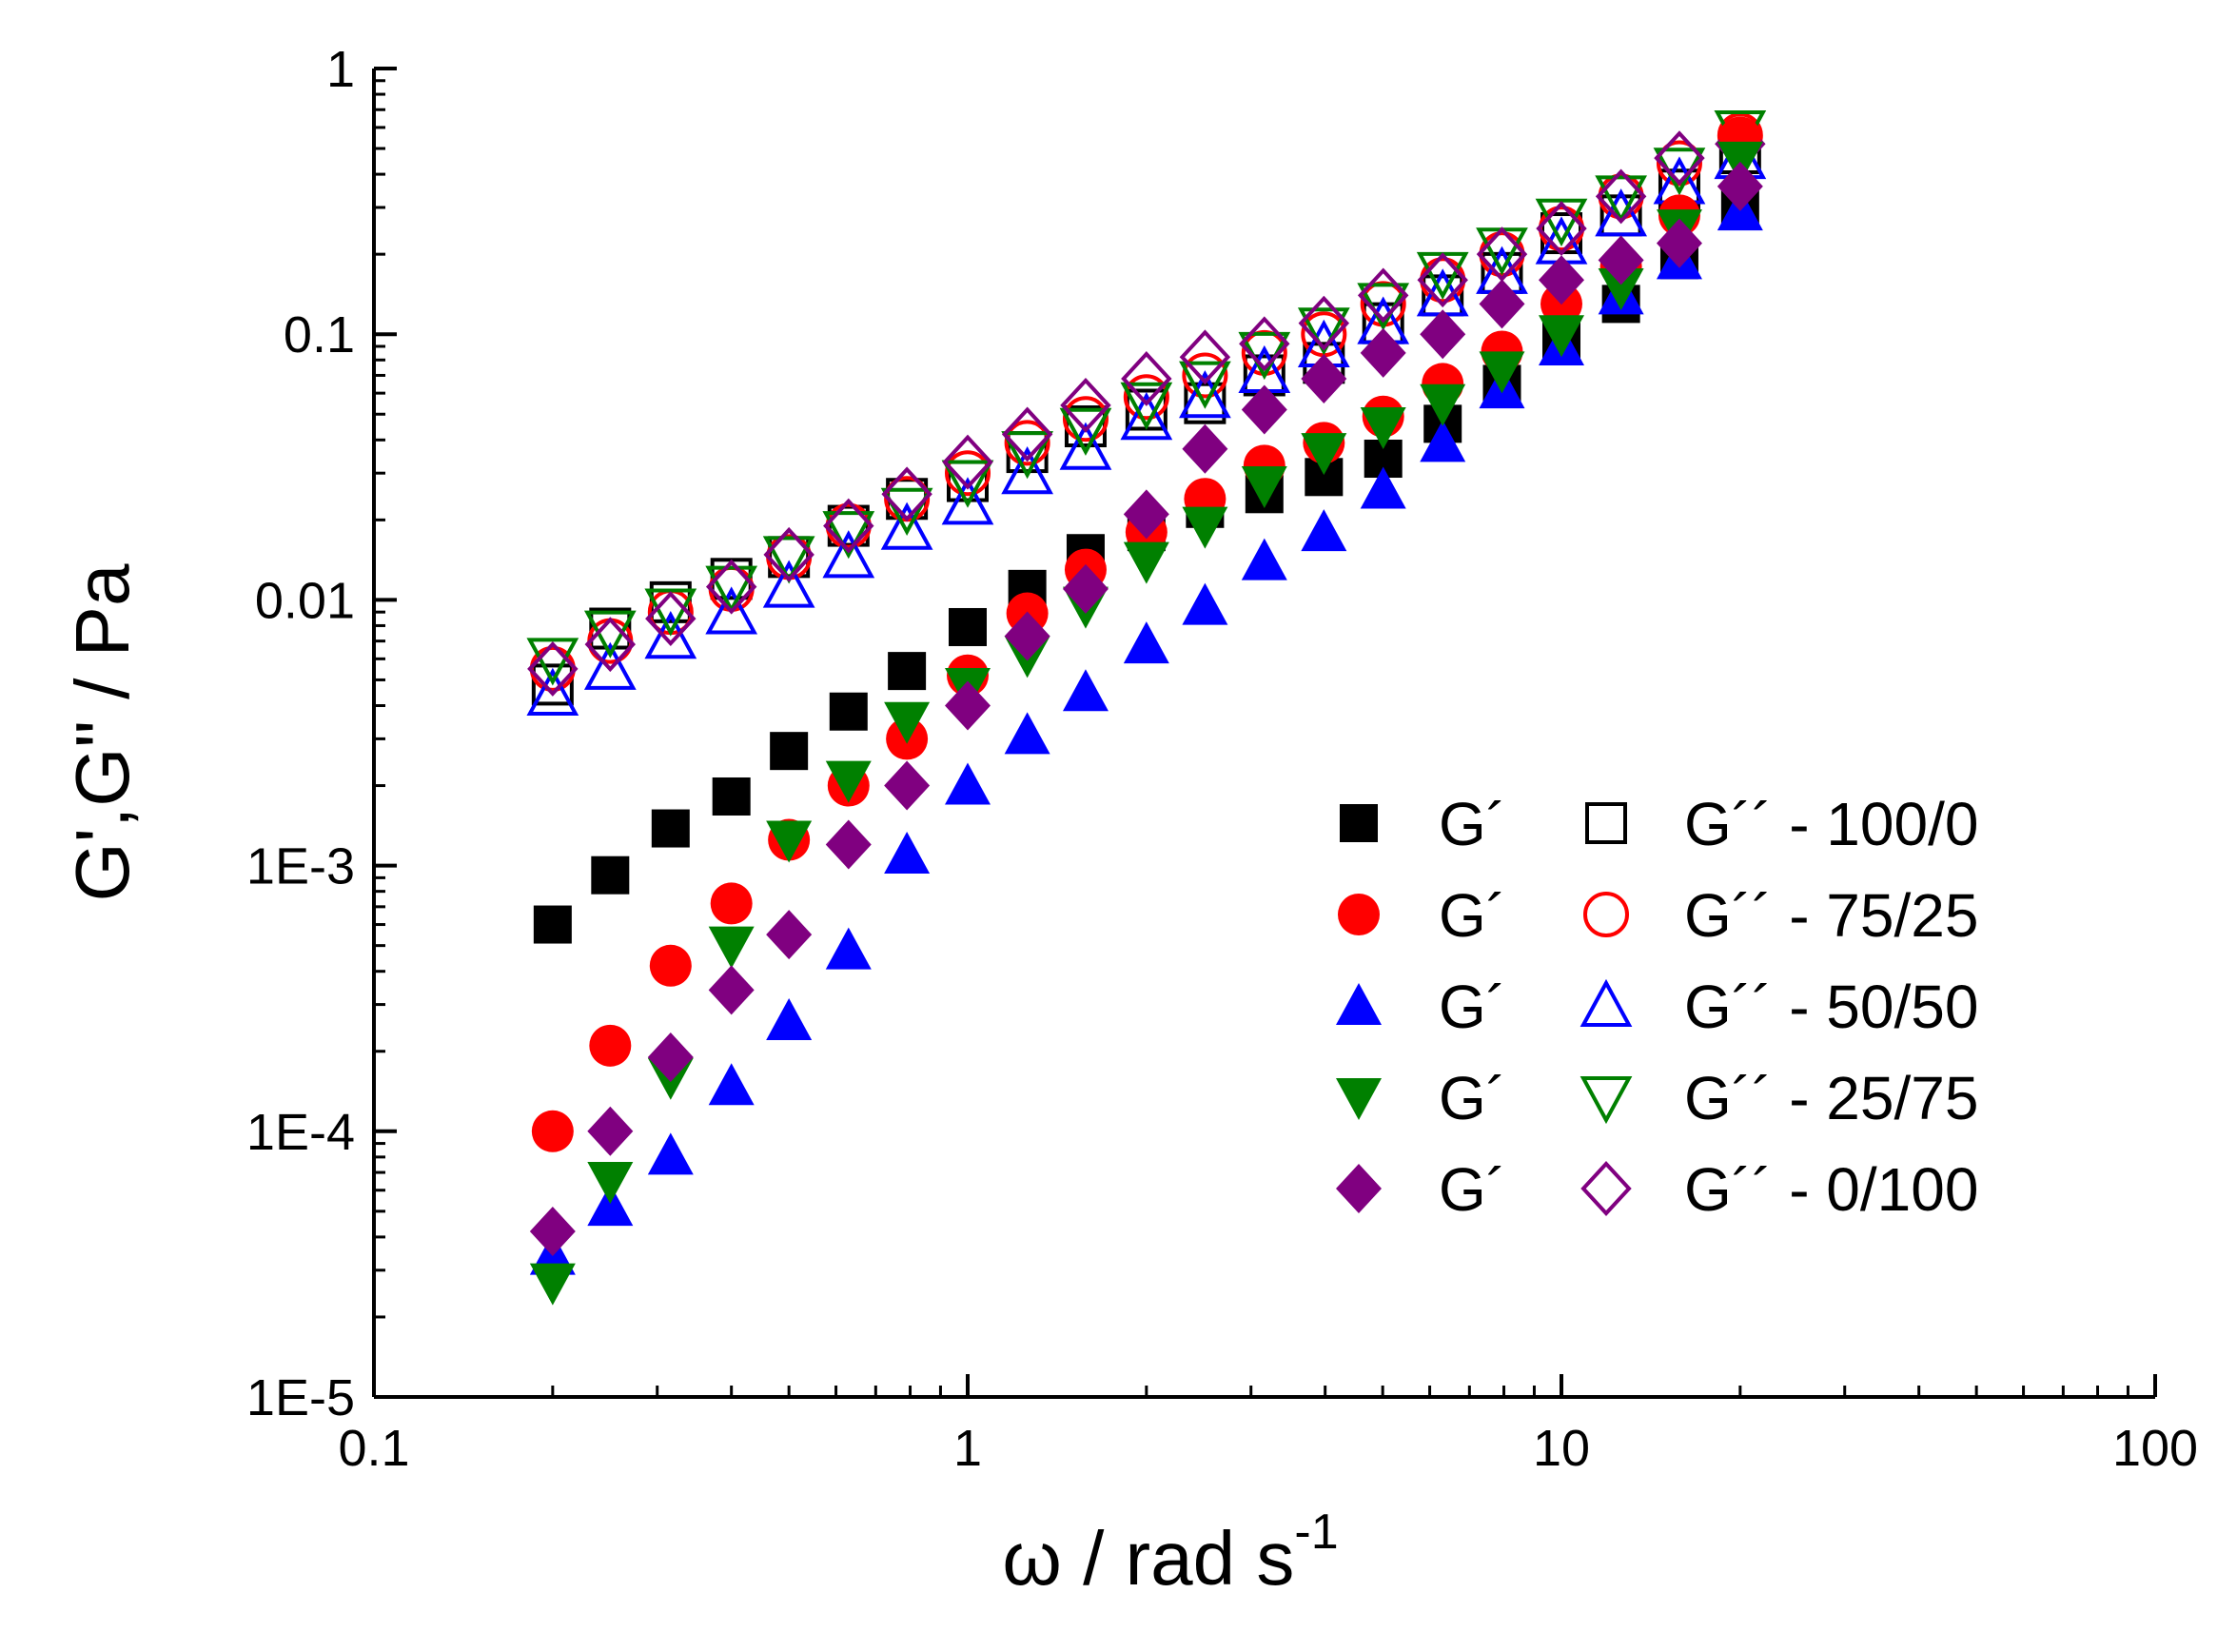 Image resolution: width=2237 pixels, height=1652 pixels. What do you see at coordinates (1831, 824) in the screenshot?
I see `legend-label: G´´ - 100/0` at bounding box center [1831, 824].